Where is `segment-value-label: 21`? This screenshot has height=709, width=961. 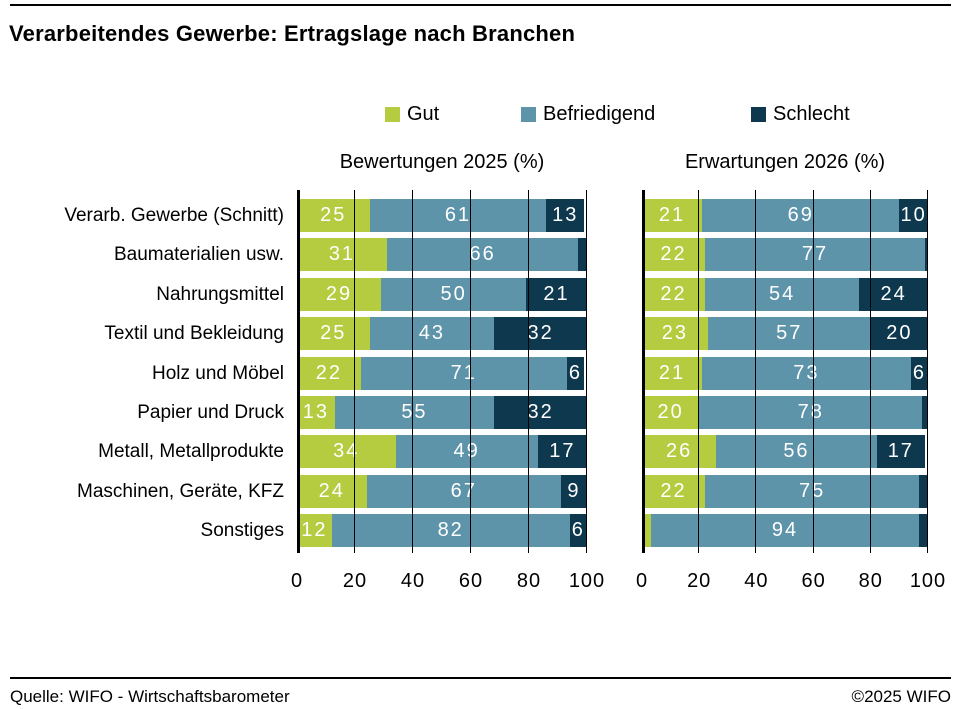 segment-value-label: 21 is located at coordinates (672, 372).